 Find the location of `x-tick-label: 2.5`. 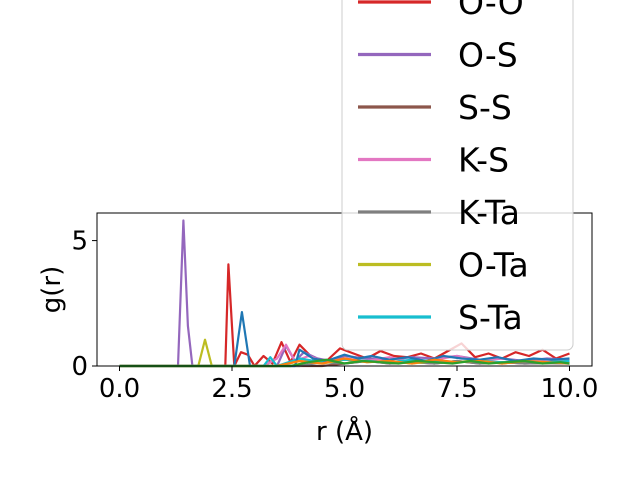

x-tick-label: 2.5 is located at coordinates (231, 389).